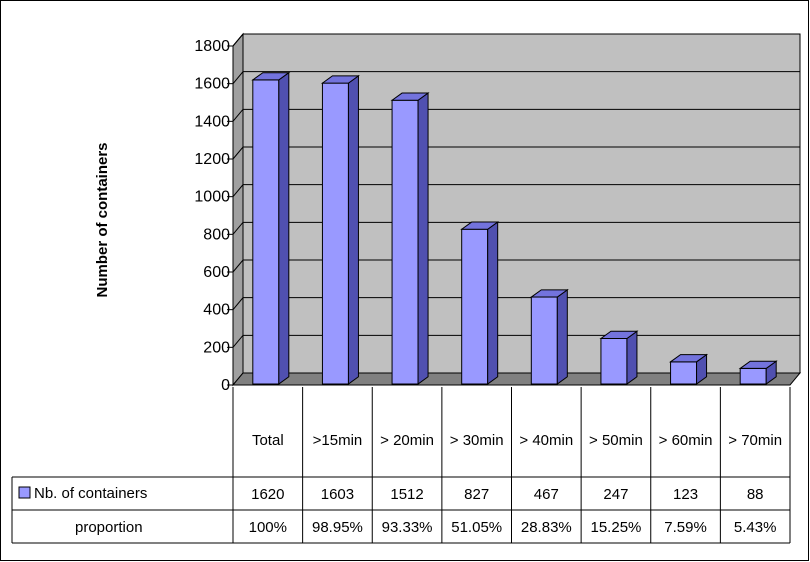 This screenshot has height=562, width=810. I want to click on side-wall, so click(238, 209).